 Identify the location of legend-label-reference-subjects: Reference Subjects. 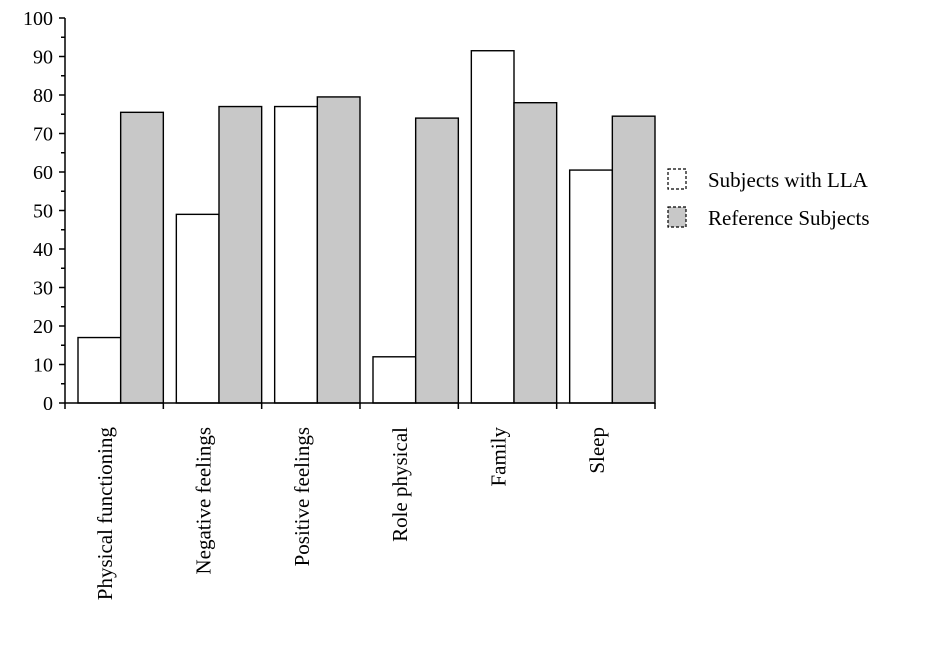
(789, 218).